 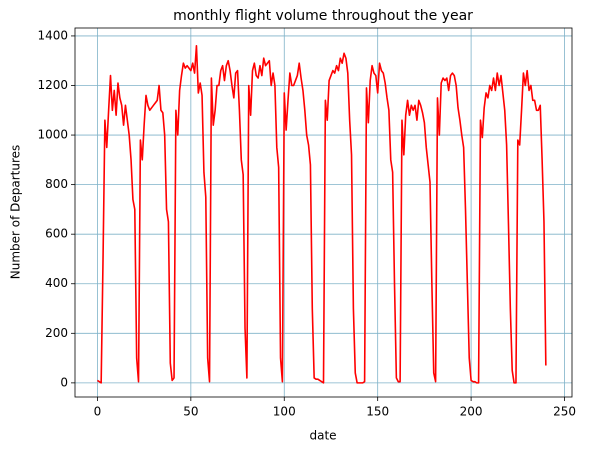 What do you see at coordinates (190, 412) in the screenshot?
I see `x-tick-label: 50` at bounding box center [190, 412].